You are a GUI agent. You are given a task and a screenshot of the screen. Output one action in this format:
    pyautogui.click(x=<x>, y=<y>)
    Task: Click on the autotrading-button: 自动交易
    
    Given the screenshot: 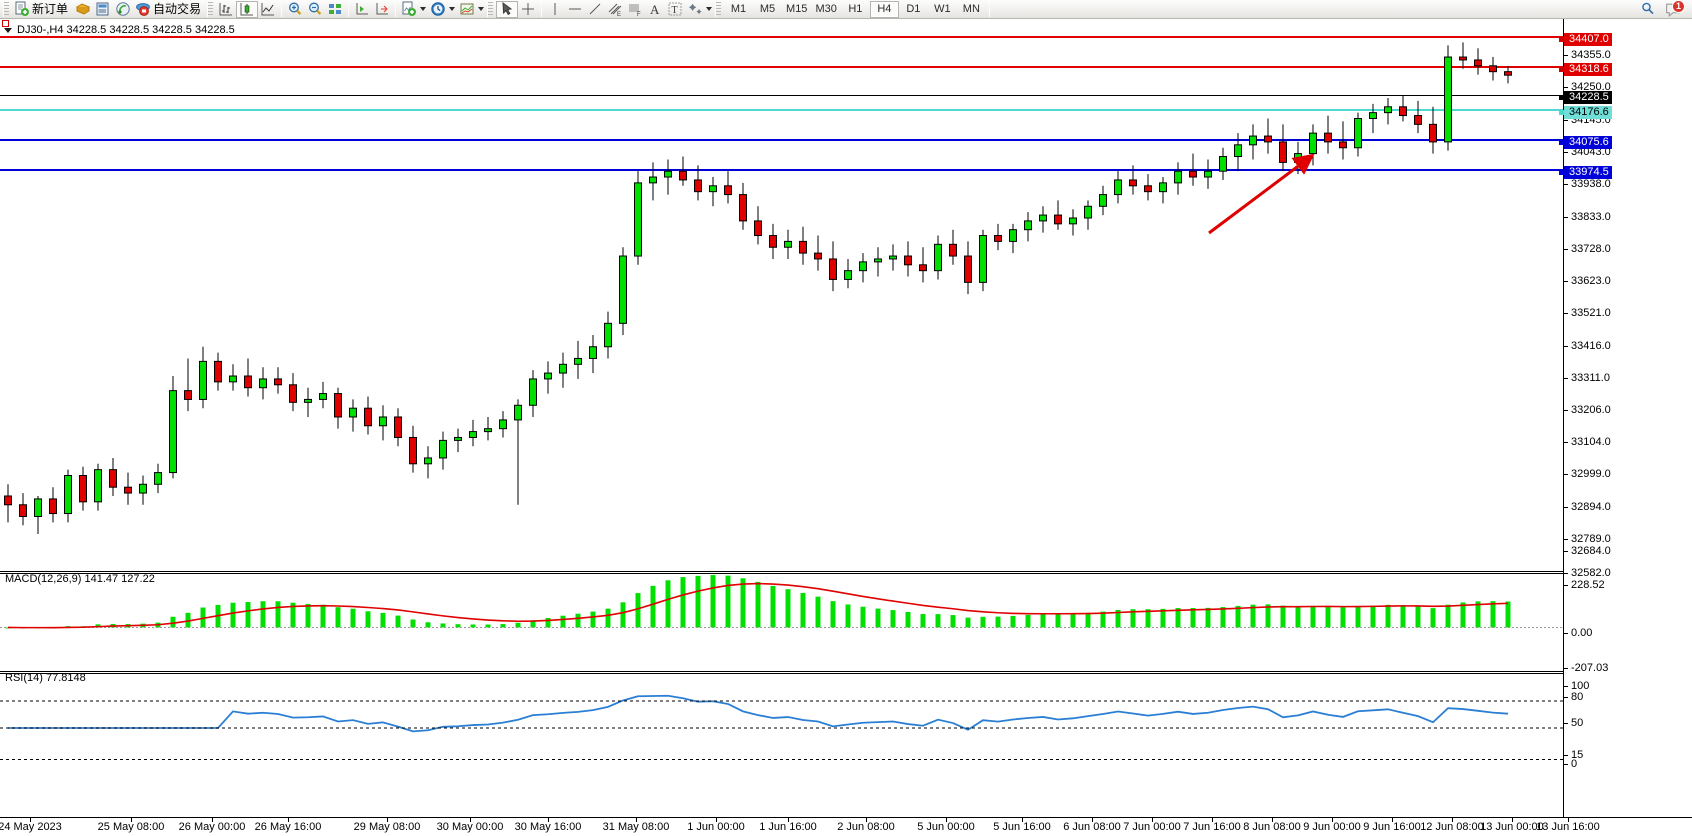 What is the action you would take?
    pyautogui.click(x=169, y=9)
    